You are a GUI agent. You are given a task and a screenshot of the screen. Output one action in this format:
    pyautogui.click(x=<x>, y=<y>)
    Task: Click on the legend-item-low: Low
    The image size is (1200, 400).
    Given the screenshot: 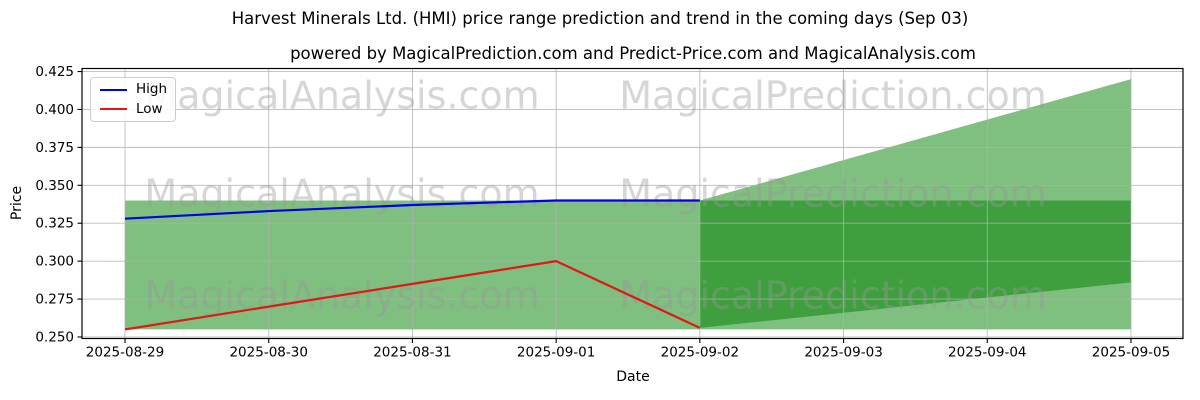 What is the action you would take?
    pyautogui.click(x=137, y=108)
    